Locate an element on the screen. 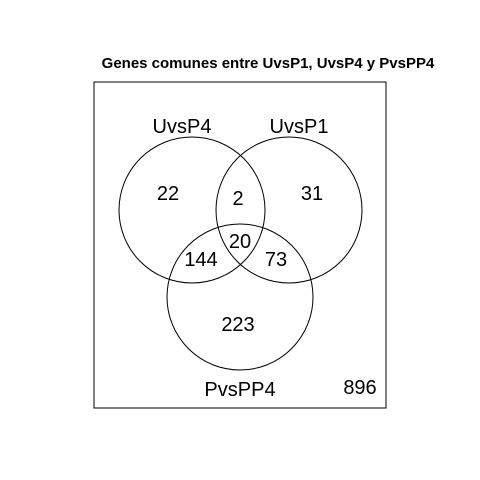 The height and width of the screenshot is (480, 480). count-uvsp4-pvspp4: 144 is located at coordinates (200, 260).